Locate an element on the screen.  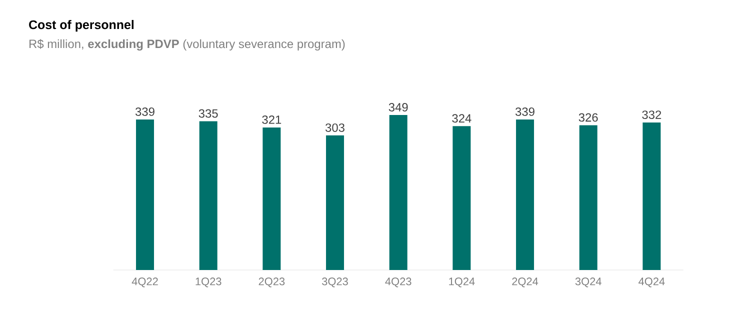
data-label: 349 is located at coordinates (398, 107).